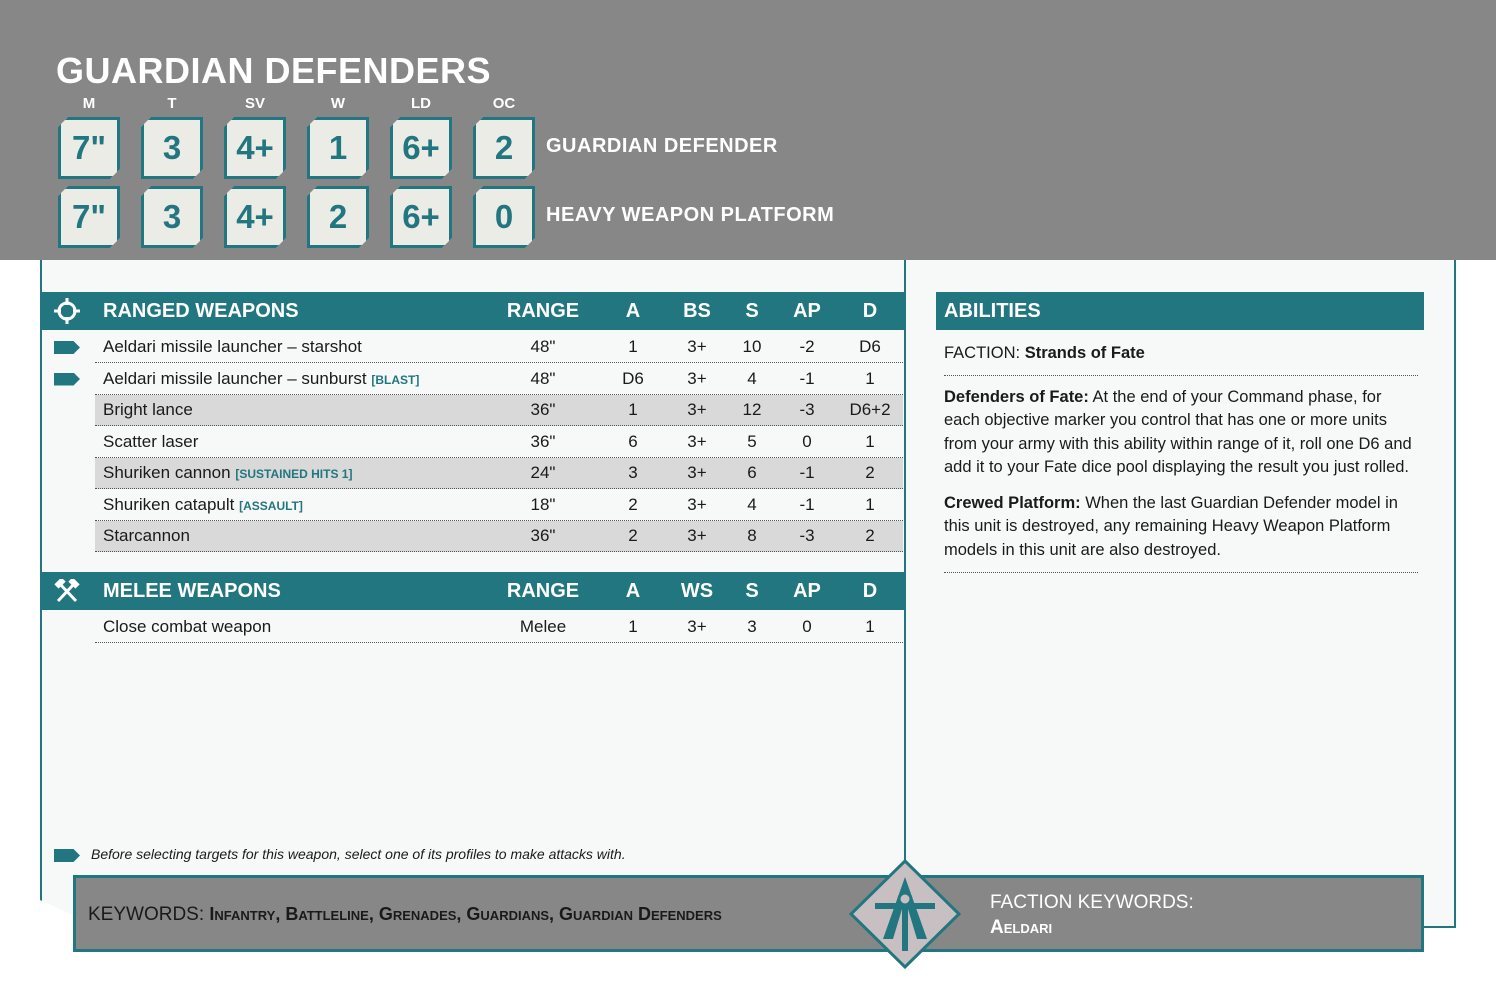  What do you see at coordinates (807, 626) in the screenshot?
I see `weapon-stat-ap: 0` at bounding box center [807, 626].